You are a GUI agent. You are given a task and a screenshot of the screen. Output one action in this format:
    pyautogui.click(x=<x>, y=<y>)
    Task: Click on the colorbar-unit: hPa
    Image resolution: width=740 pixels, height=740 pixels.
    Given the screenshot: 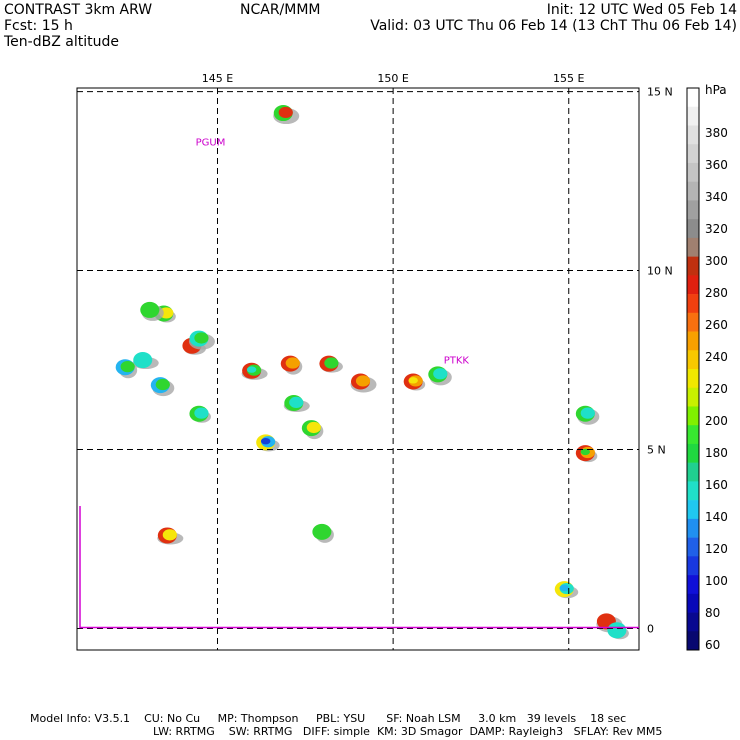 What is the action you would take?
    pyautogui.click(x=716, y=90)
    